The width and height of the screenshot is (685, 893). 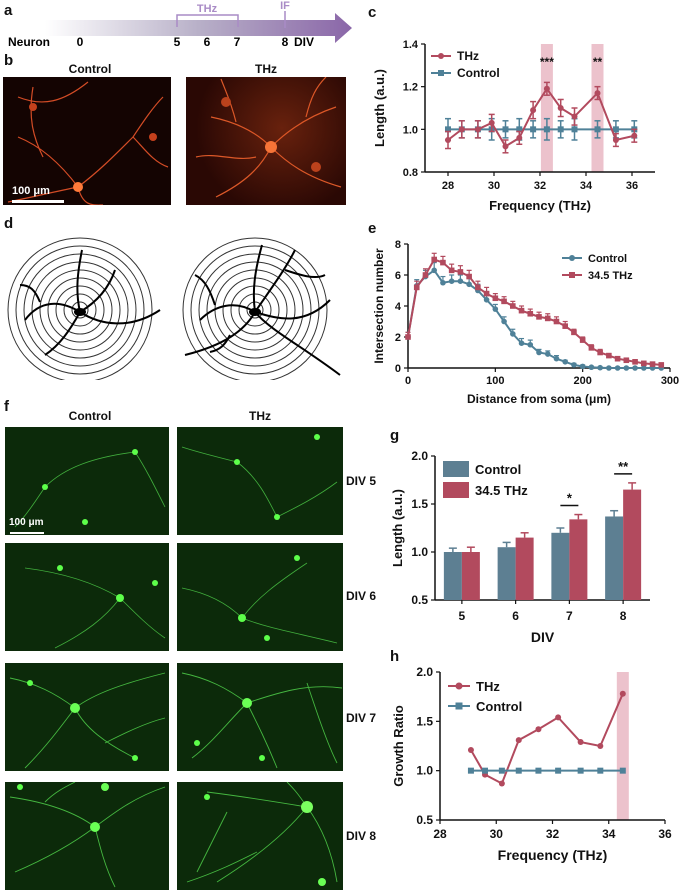 I want to click on x-tick-label: 8, so click(x=623, y=616).